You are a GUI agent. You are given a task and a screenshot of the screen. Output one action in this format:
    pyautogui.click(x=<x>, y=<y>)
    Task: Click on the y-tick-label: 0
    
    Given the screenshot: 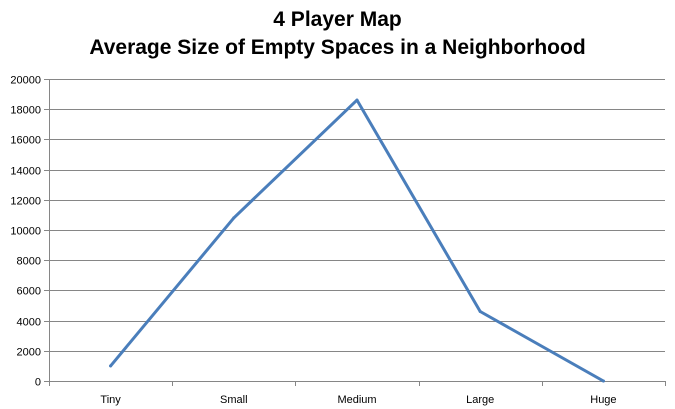 What is the action you would take?
    pyautogui.click(x=38, y=383)
    